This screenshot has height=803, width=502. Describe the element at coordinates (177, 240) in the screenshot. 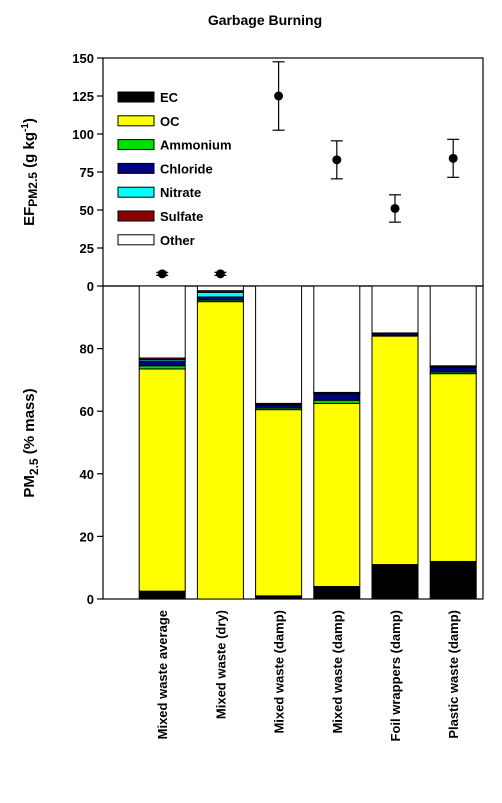

I see `legend-label: Other` at that location.